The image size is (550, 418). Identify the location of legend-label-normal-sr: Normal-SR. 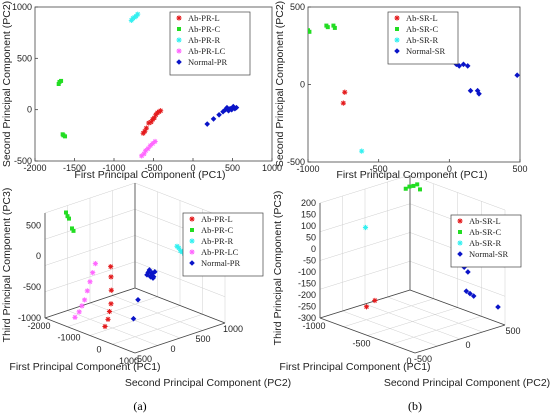
(426, 51).